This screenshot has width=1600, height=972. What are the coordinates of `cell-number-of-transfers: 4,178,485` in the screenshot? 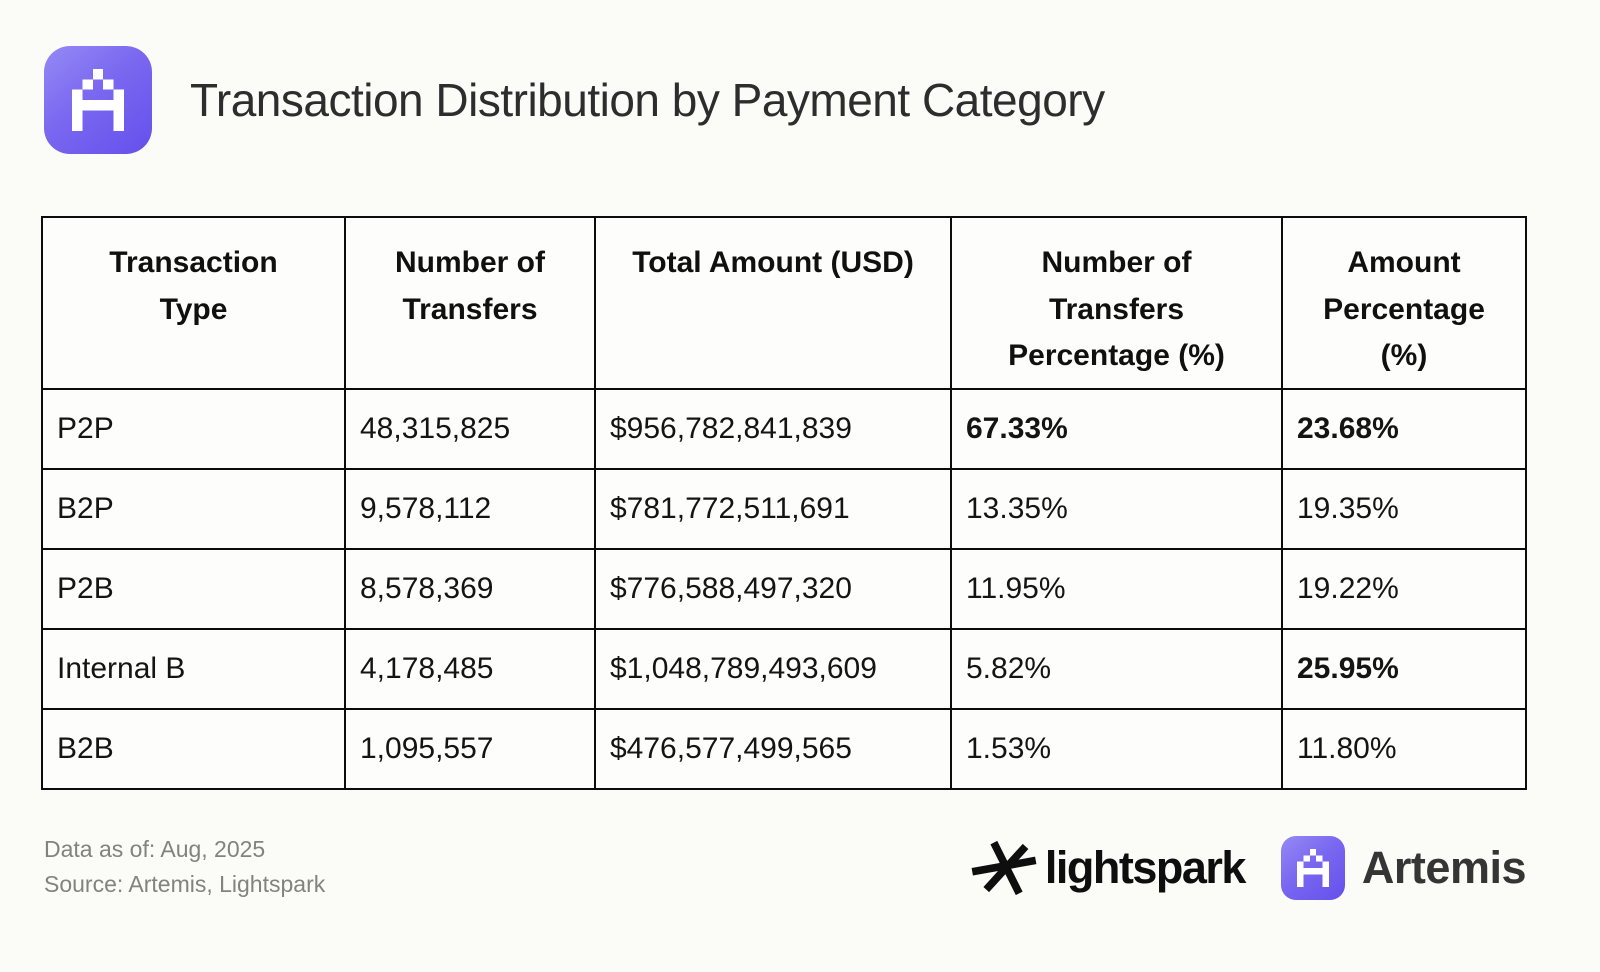 It's located at (470, 669).